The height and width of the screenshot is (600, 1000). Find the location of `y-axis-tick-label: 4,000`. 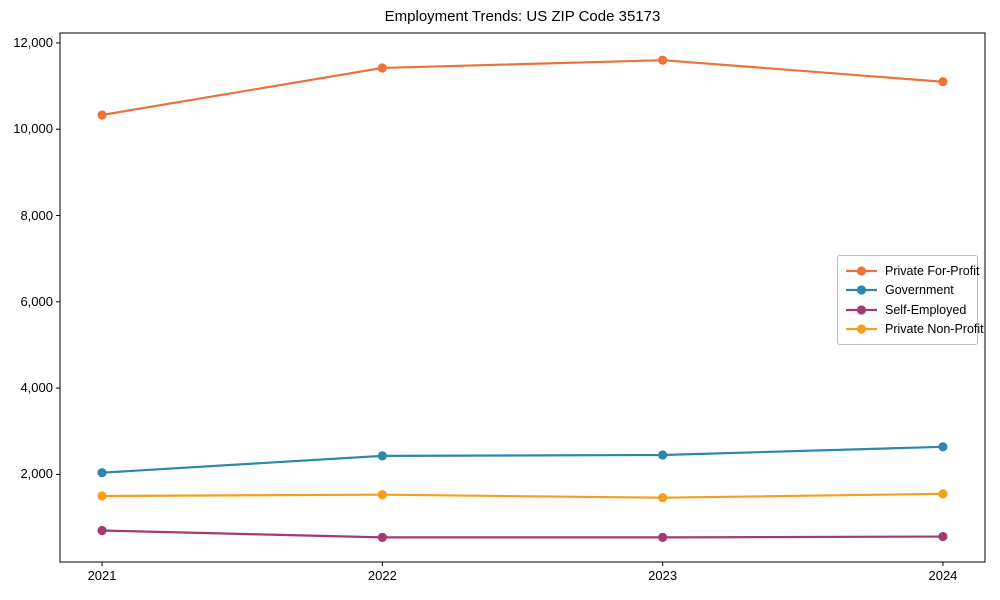

y-axis-tick-label: 4,000 is located at coordinates (36, 388).